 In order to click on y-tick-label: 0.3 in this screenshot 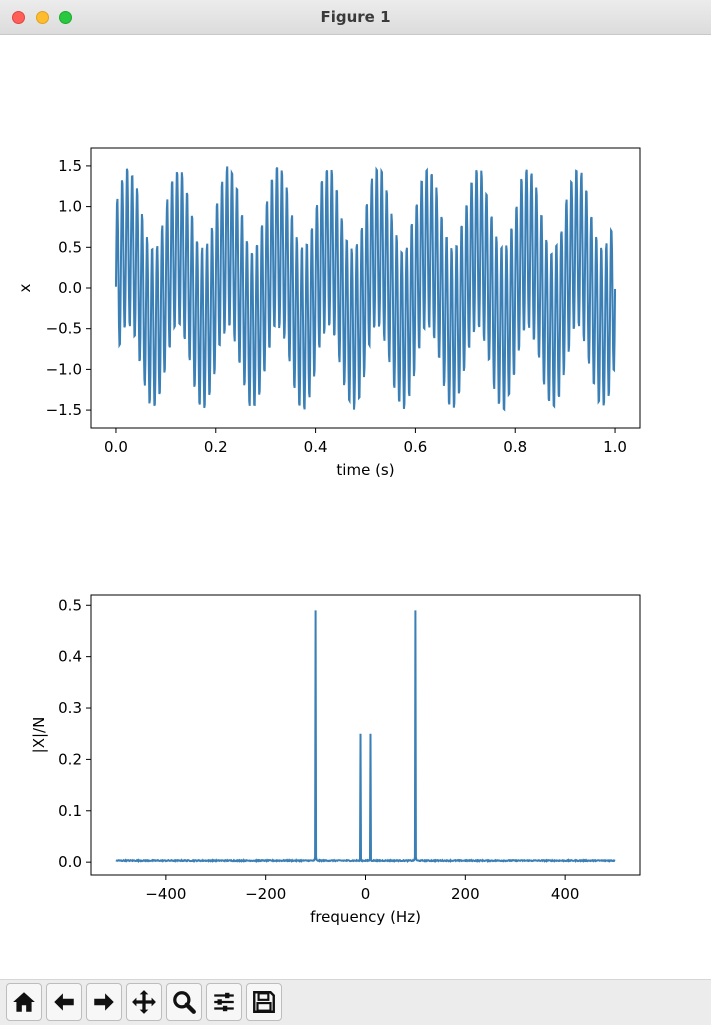, I will do `click(70, 708)`.